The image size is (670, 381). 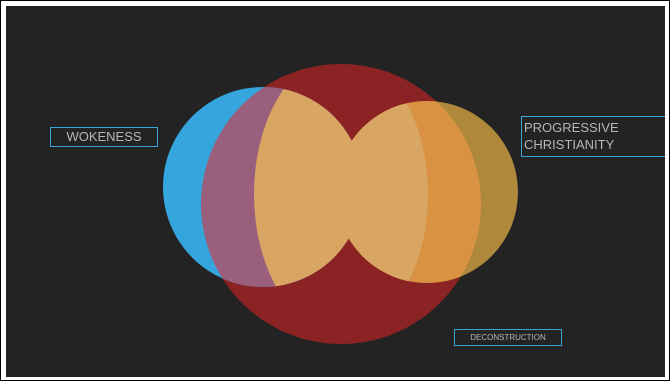 I want to click on progressive-christianity-label: PROGRESSIVE CHRISTIANITY, so click(x=593, y=136).